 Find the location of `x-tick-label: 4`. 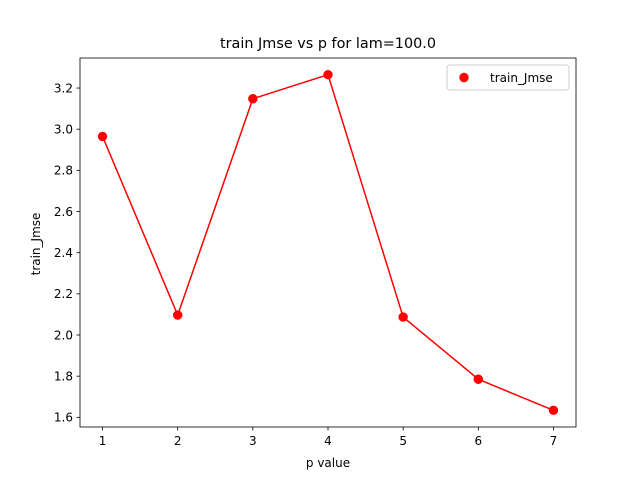

x-tick-label: 4 is located at coordinates (328, 441).